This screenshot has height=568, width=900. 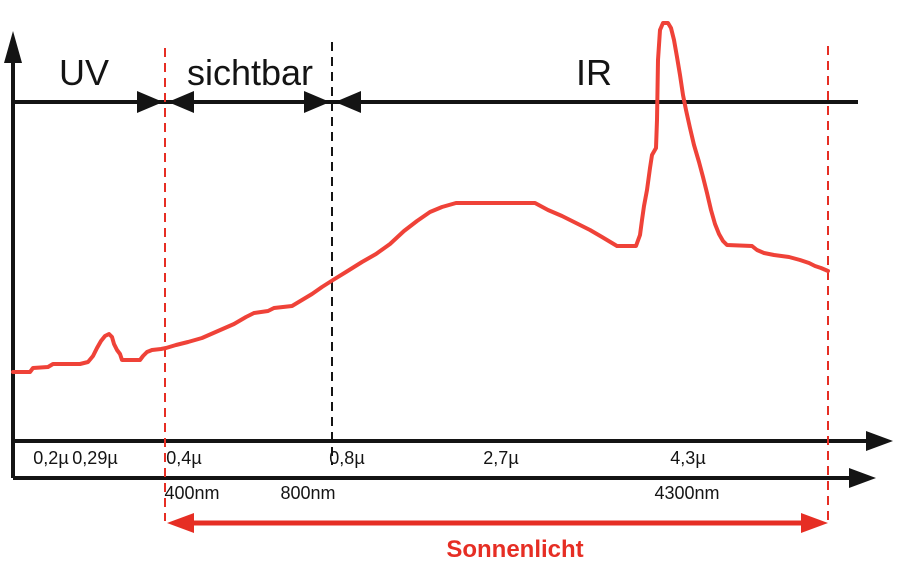 What do you see at coordinates (594, 72) in the screenshot?
I see `region-label-ir: IR` at bounding box center [594, 72].